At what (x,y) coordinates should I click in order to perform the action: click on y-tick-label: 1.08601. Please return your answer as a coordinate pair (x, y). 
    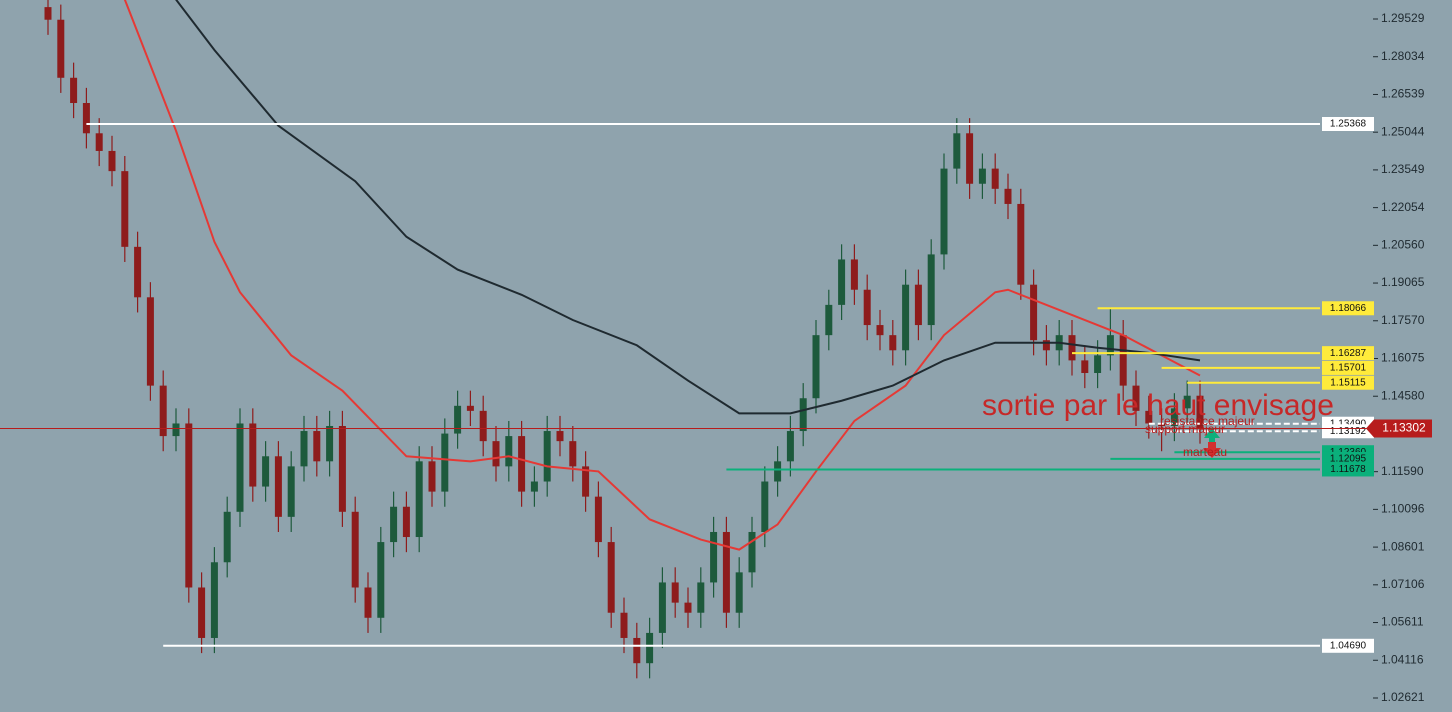
    Looking at the image, I should click on (1403, 546).